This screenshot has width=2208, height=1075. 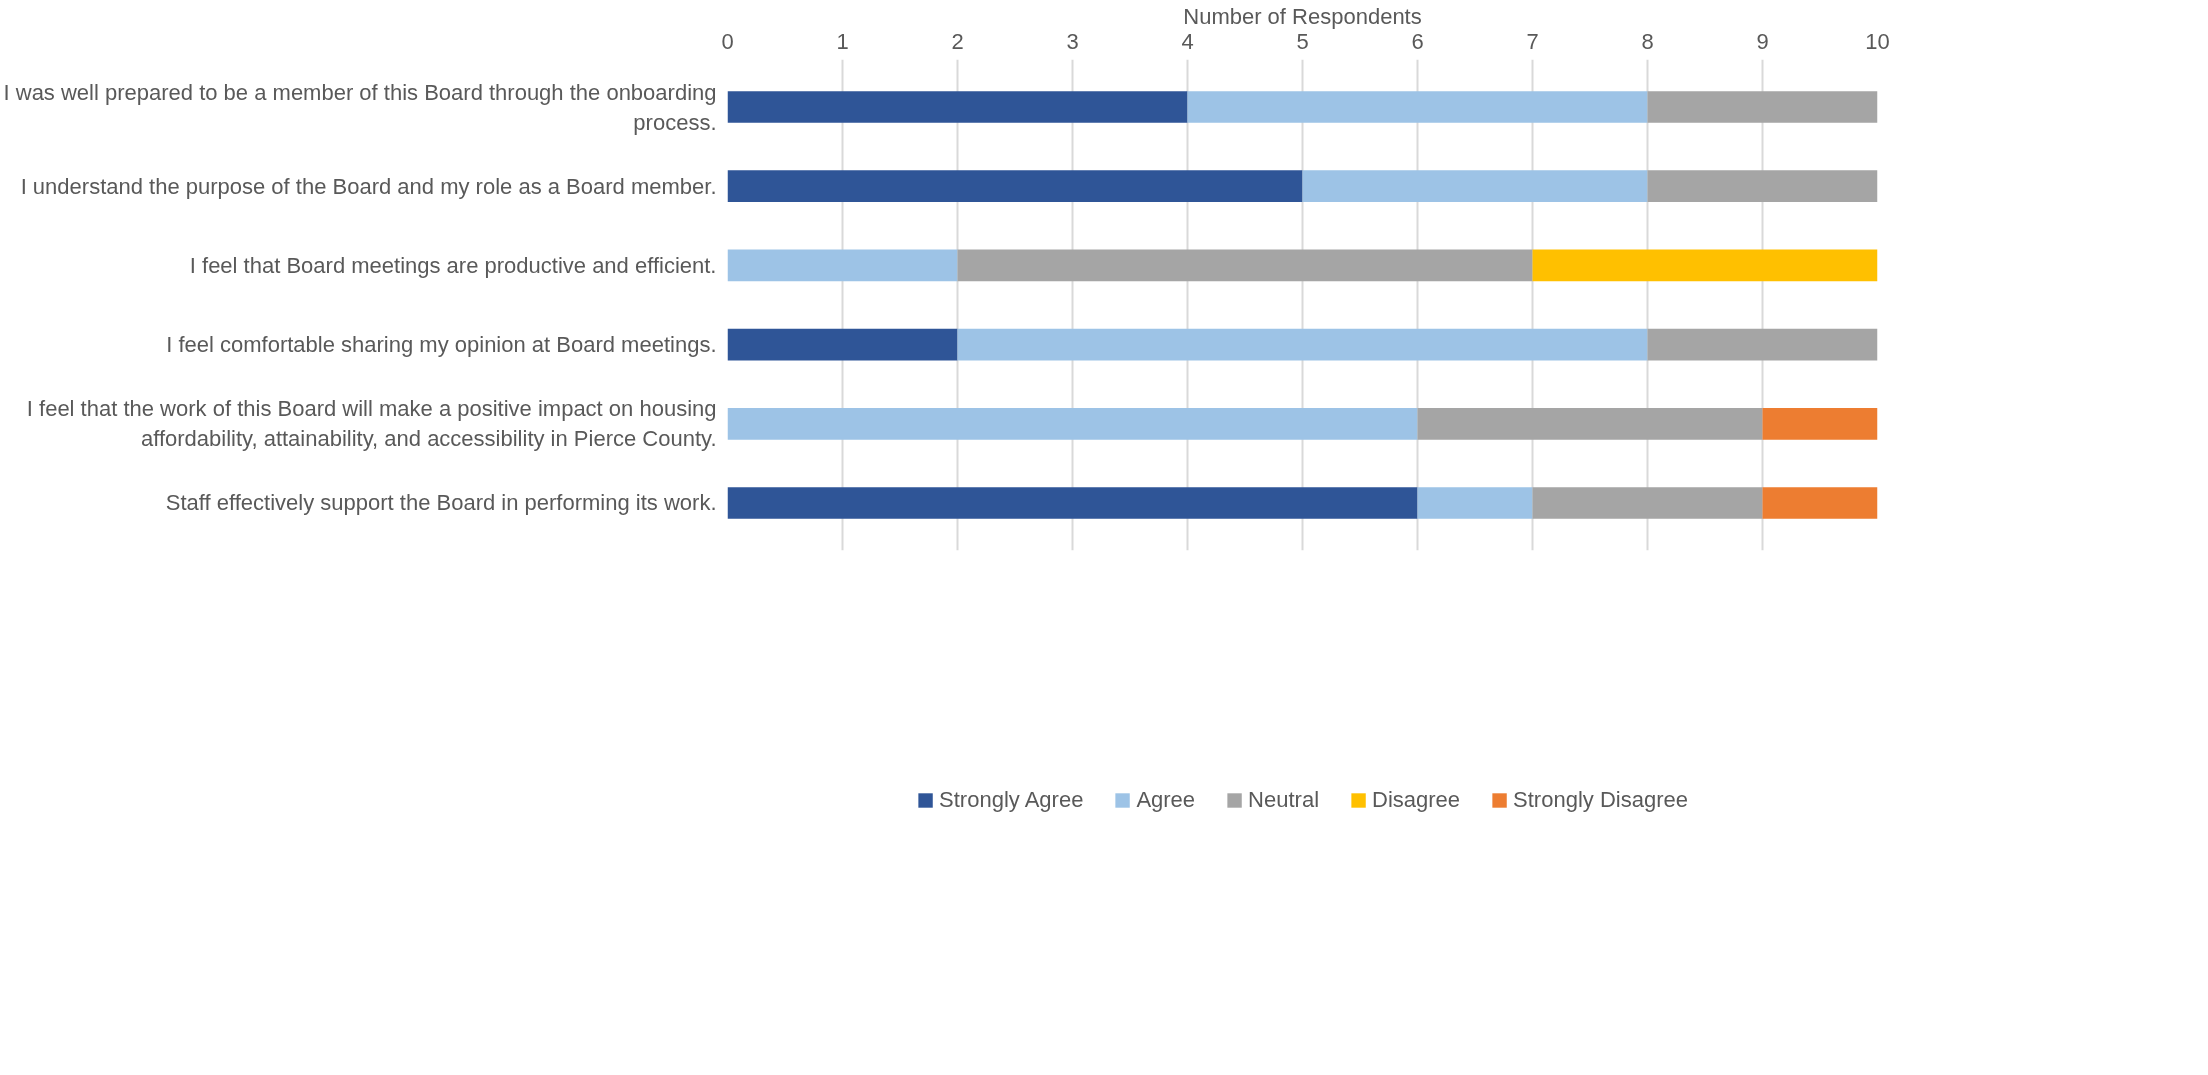 What do you see at coordinates (1187, 41) in the screenshot?
I see `x-tick-label: 4` at bounding box center [1187, 41].